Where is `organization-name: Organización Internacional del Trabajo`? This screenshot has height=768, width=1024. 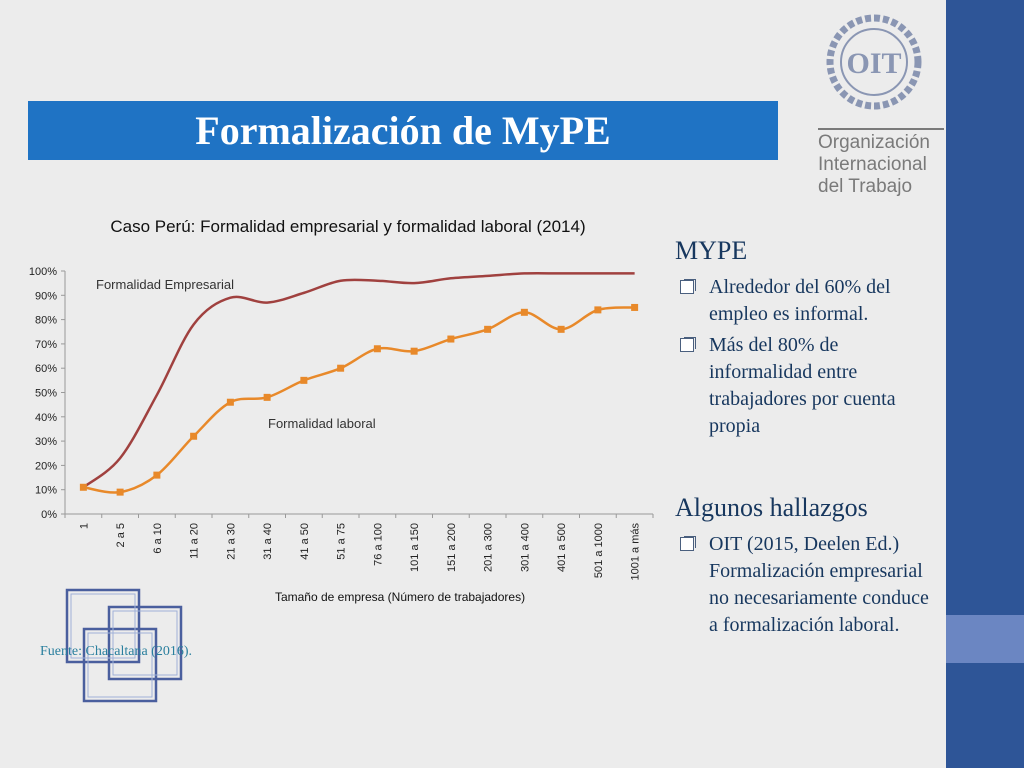
organization-name: Organización Internacional del Trabajo is located at coordinates (881, 163).